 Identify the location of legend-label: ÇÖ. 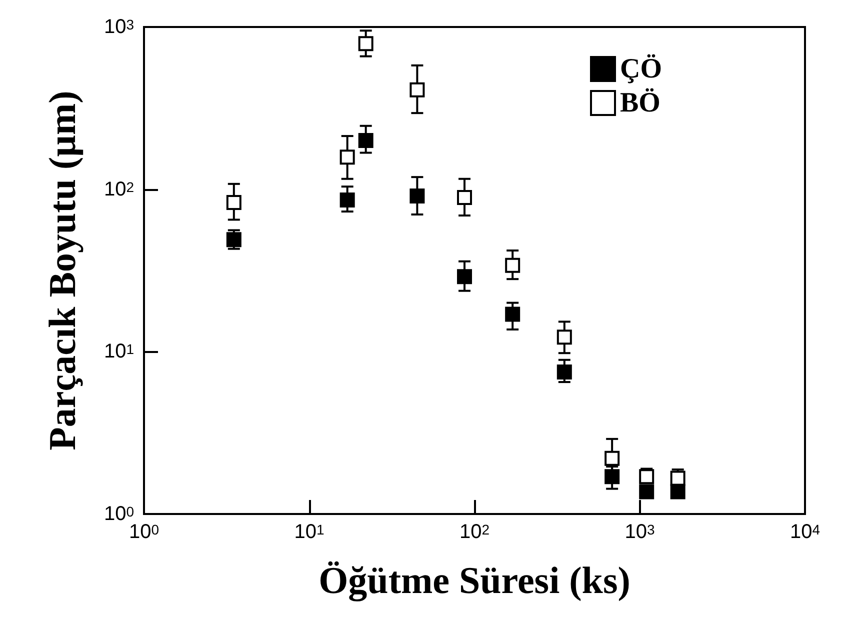
(641, 69).